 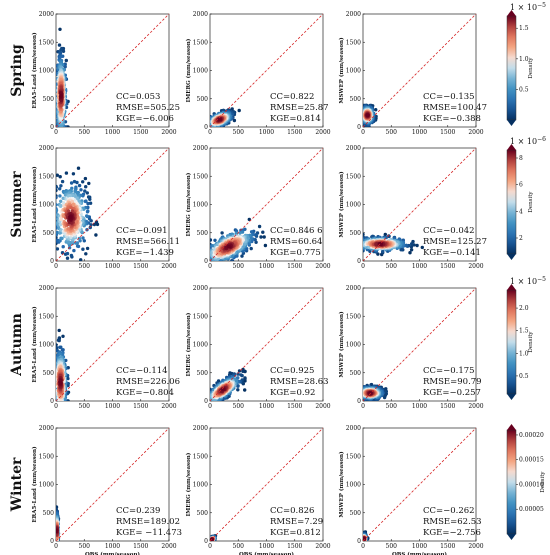 What do you see at coordinates (449, 97) in the screenshot?
I see `stat-text: CC=−0.135` at bounding box center [449, 97].